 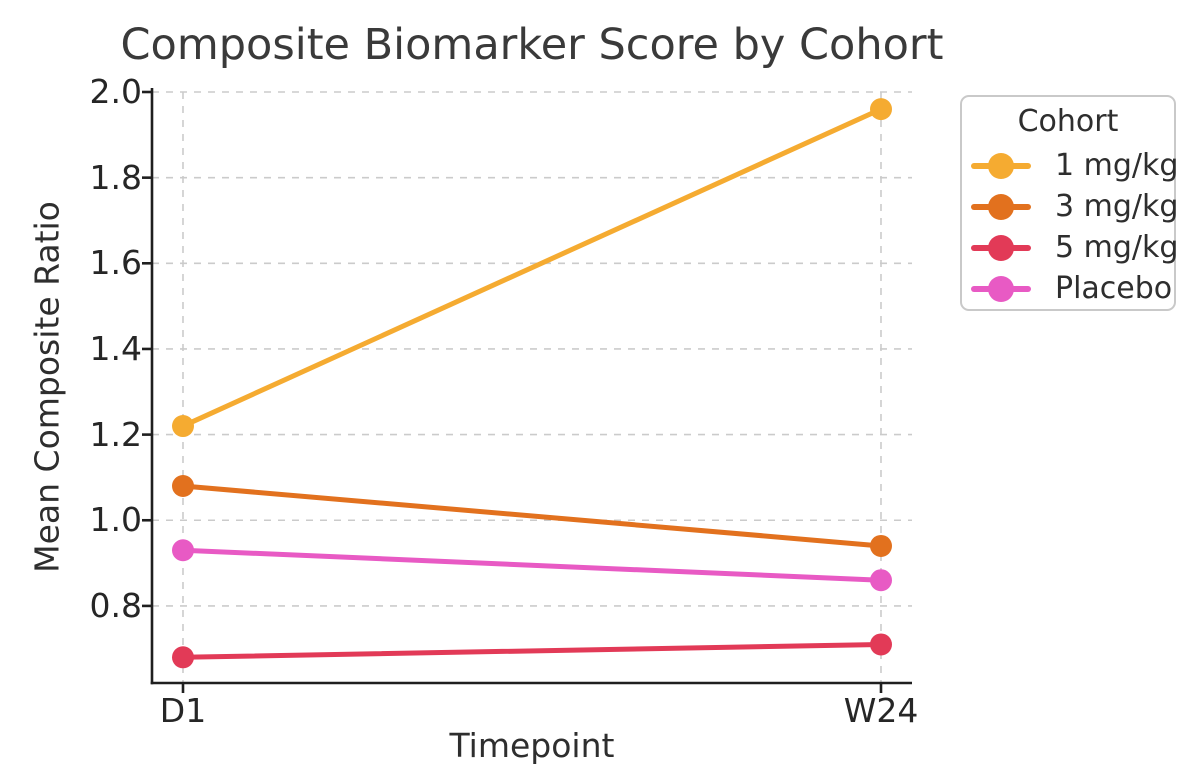 What do you see at coordinates (1117, 206) in the screenshot?
I see `legend-item-label: 3 mg/kg` at bounding box center [1117, 206].